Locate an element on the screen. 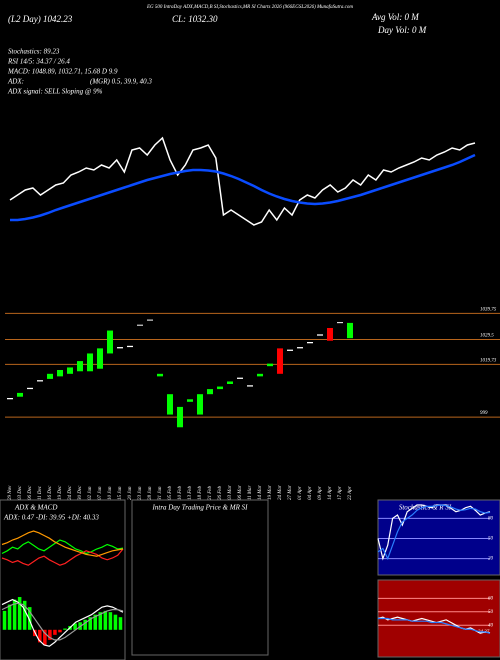 The image size is (500, 660). x-tick-label: 19 Dec is located at coordinates (60, 492).